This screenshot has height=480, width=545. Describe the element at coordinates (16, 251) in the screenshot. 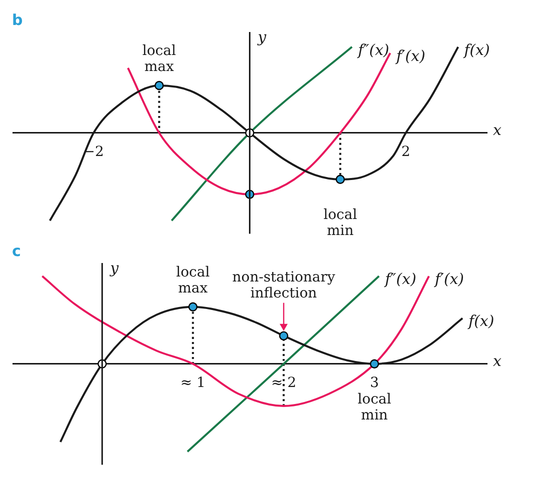

I see `chart-title: c` at that location.